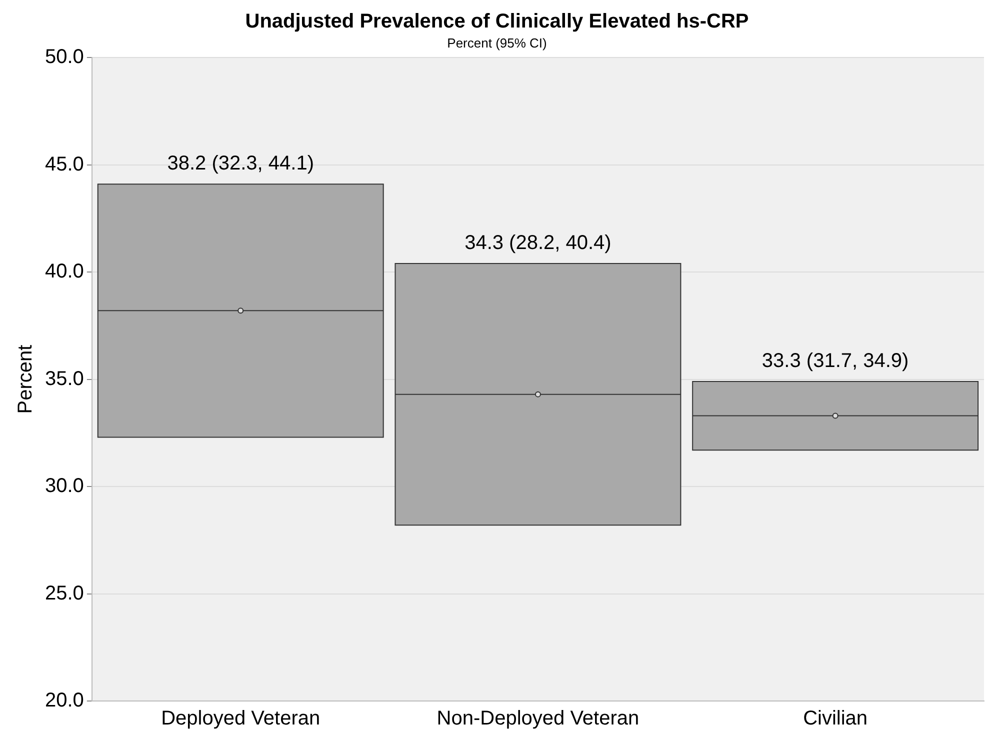  I want to click on annotation: 33.3 (31.7, 34.9), so click(835, 361).